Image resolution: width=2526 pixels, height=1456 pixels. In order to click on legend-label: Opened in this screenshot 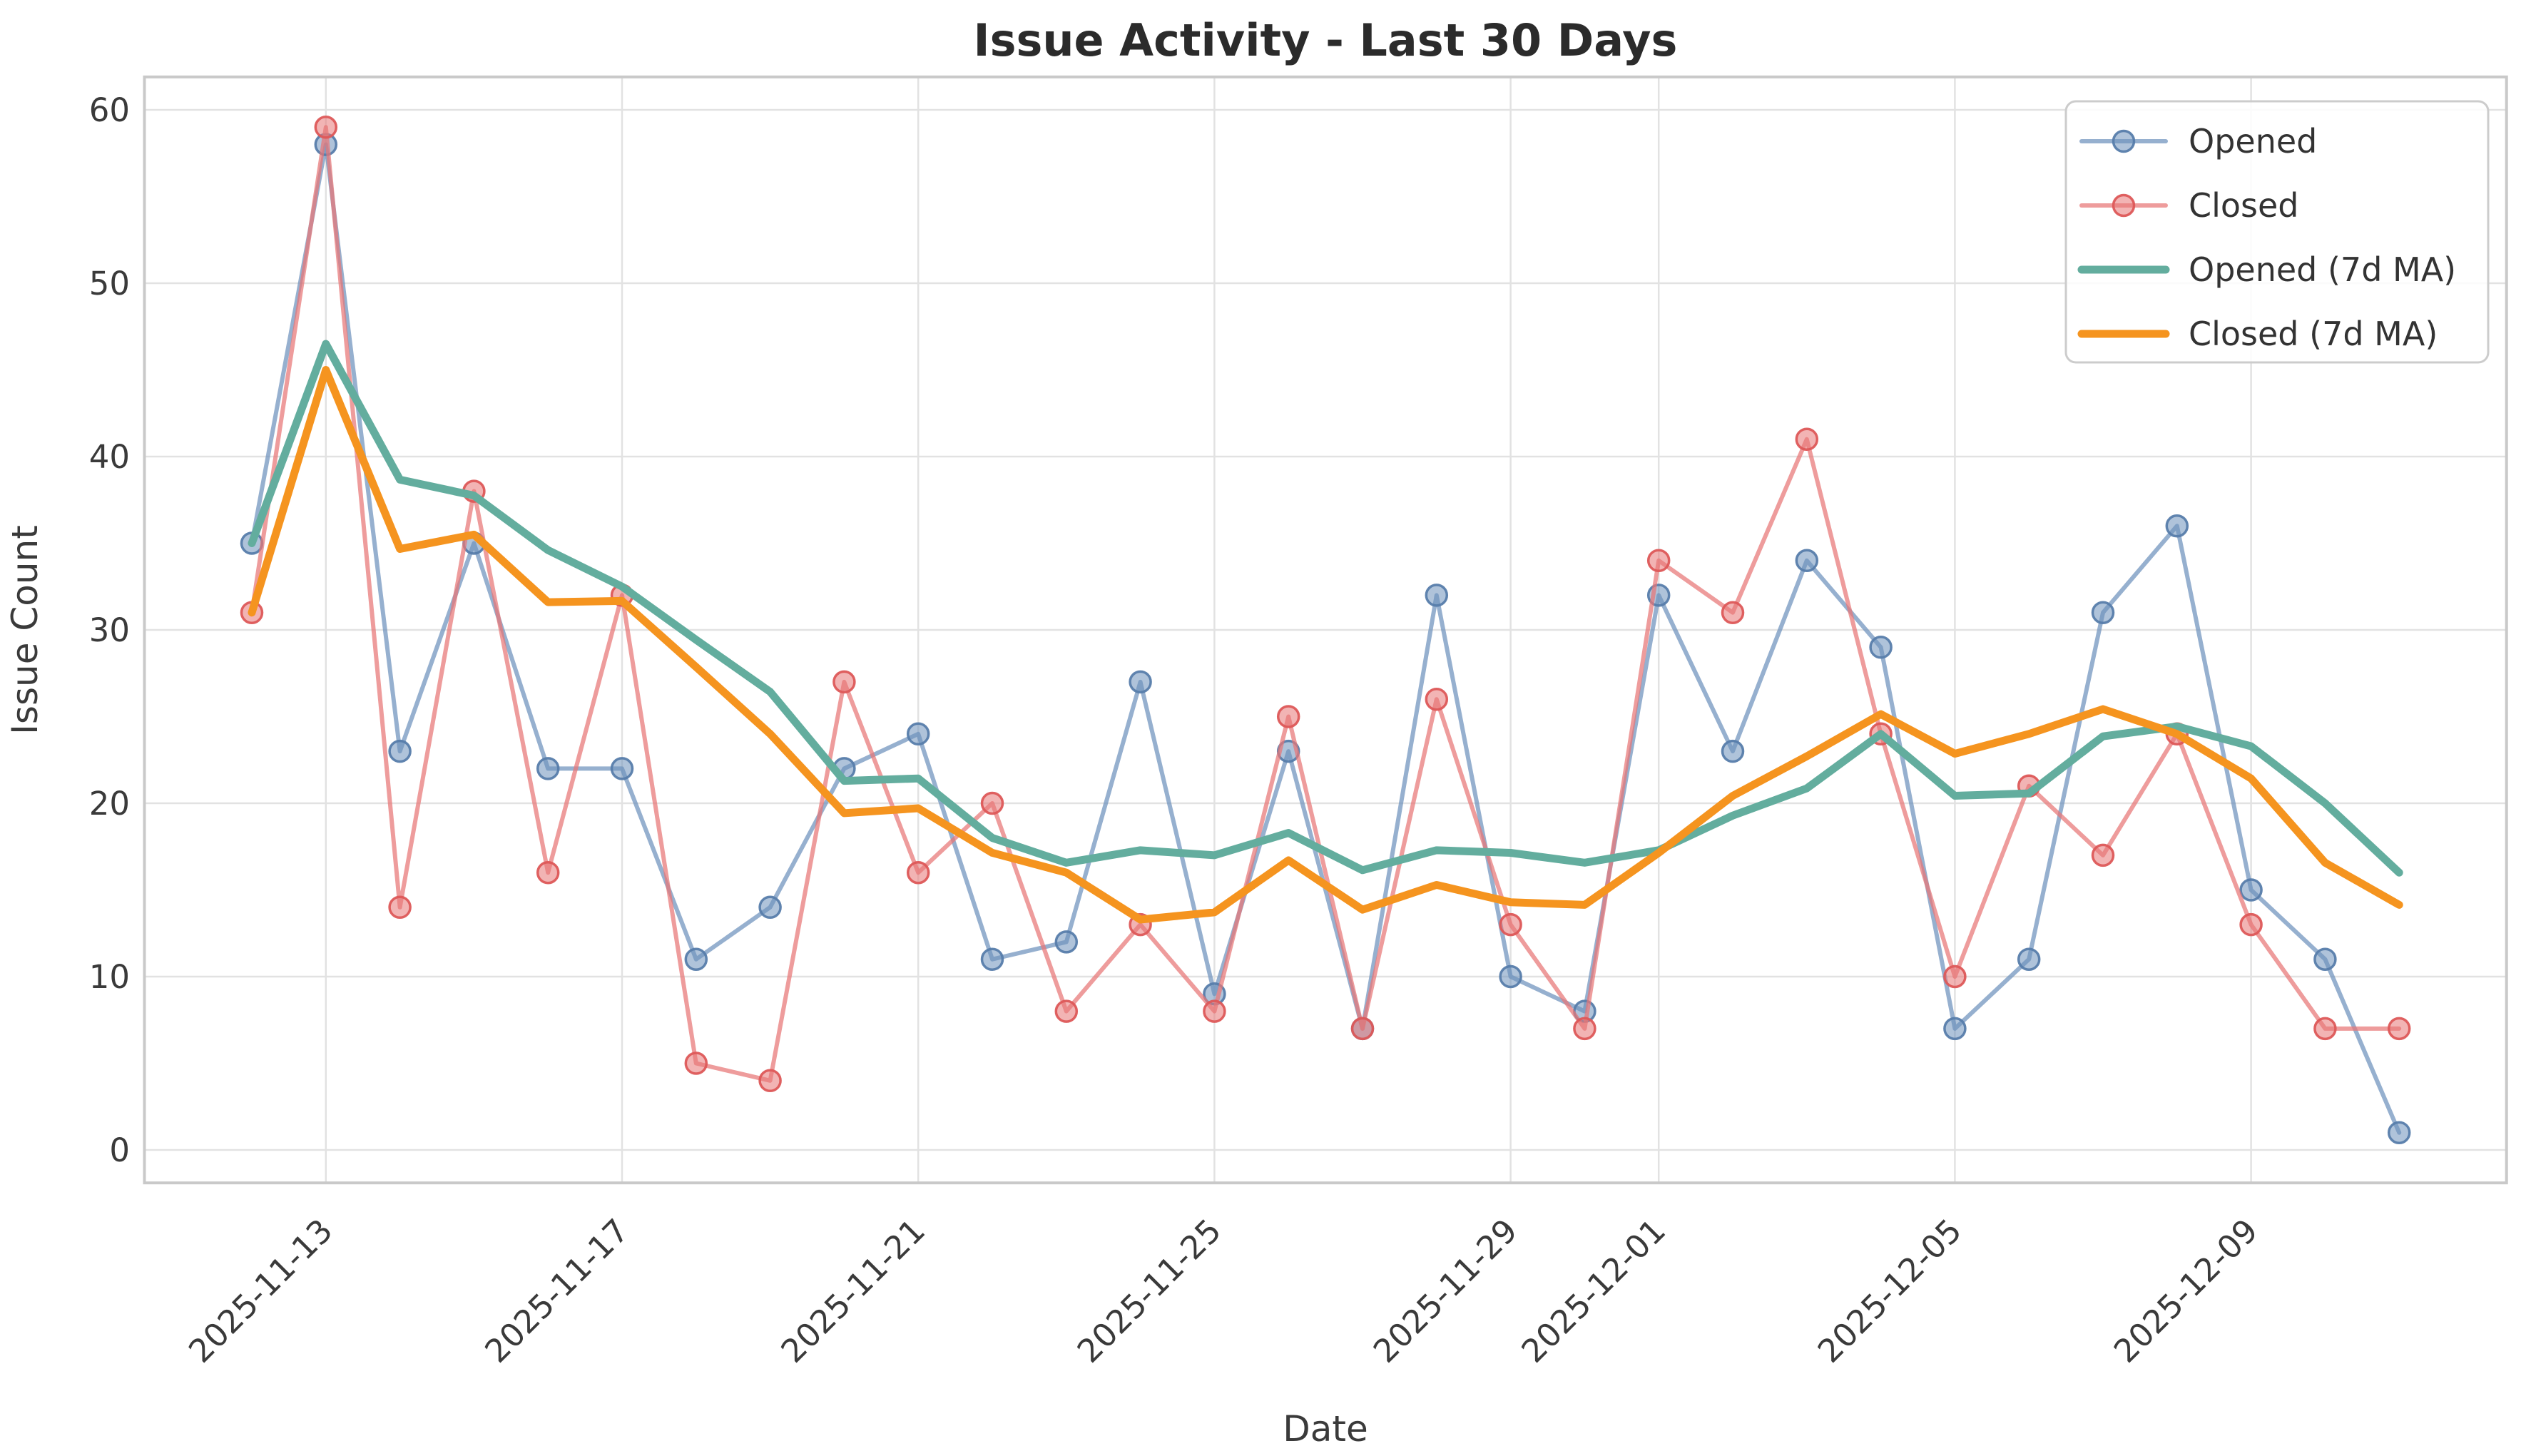, I will do `click(2253, 141)`.